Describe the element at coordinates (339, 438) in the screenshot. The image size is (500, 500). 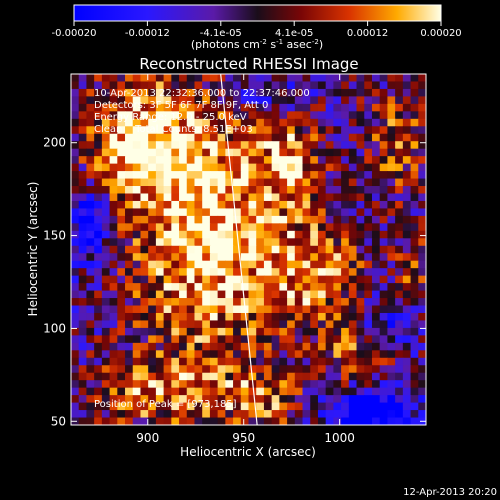
I see `x-tick-label: 1000` at that location.